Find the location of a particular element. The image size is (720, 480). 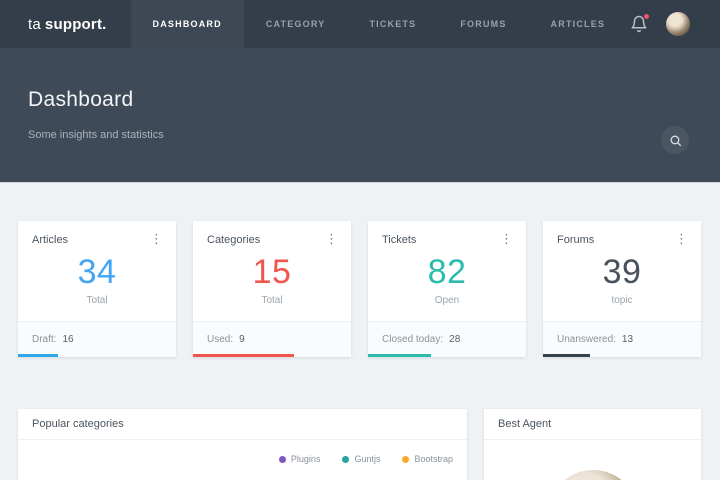

bell-icon is located at coordinates (639, 24).